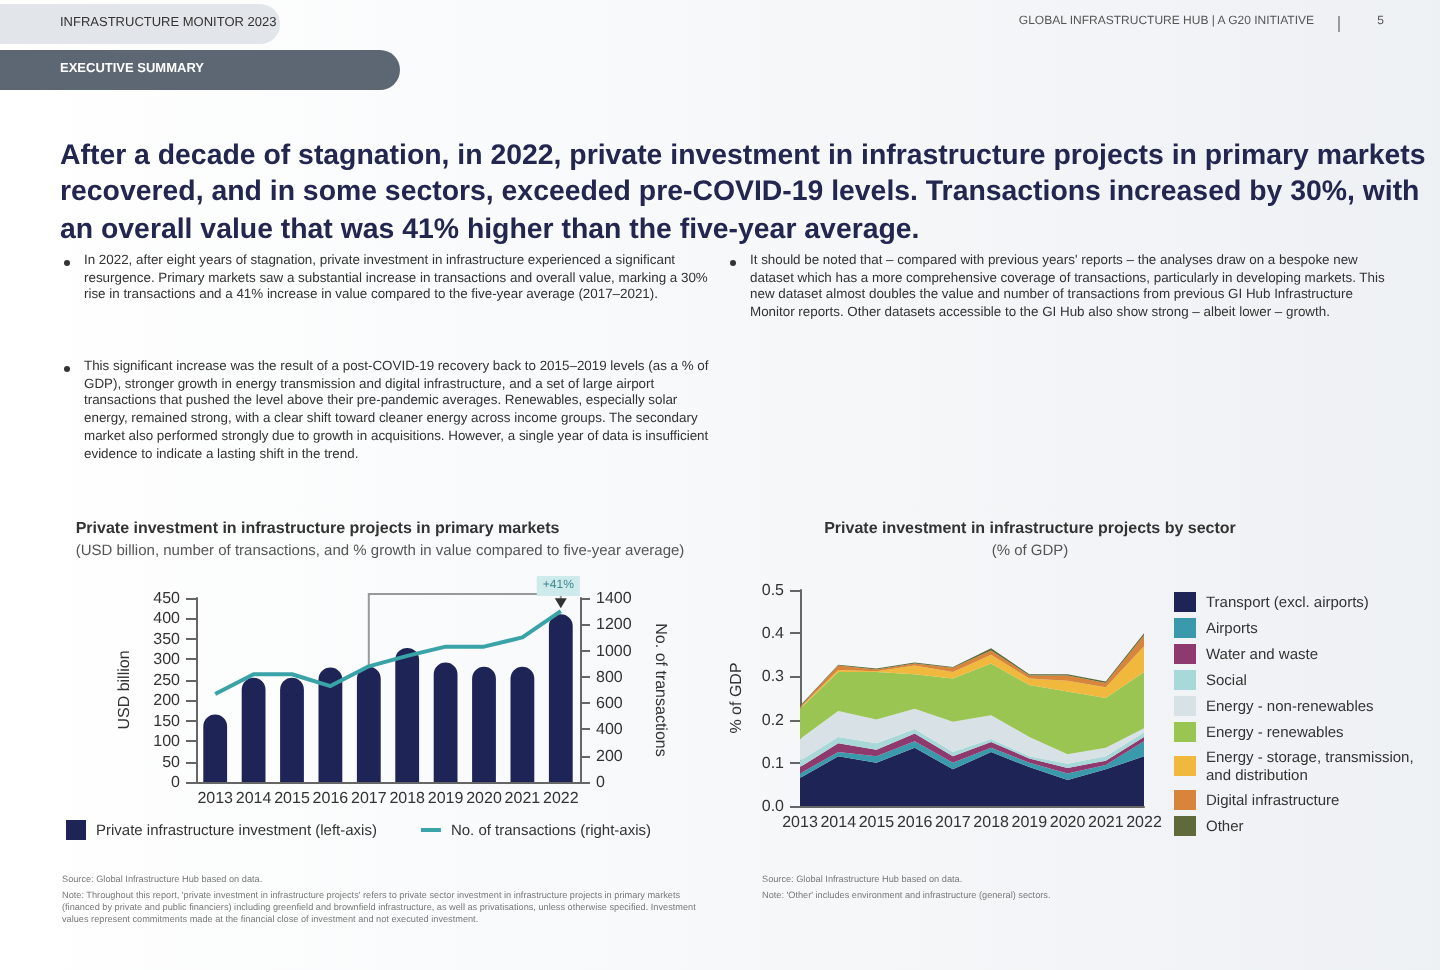 The height and width of the screenshot is (970, 1440). What do you see at coordinates (601, 782) in the screenshot?
I see `y2-tick-label: 0` at bounding box center [601, 782].